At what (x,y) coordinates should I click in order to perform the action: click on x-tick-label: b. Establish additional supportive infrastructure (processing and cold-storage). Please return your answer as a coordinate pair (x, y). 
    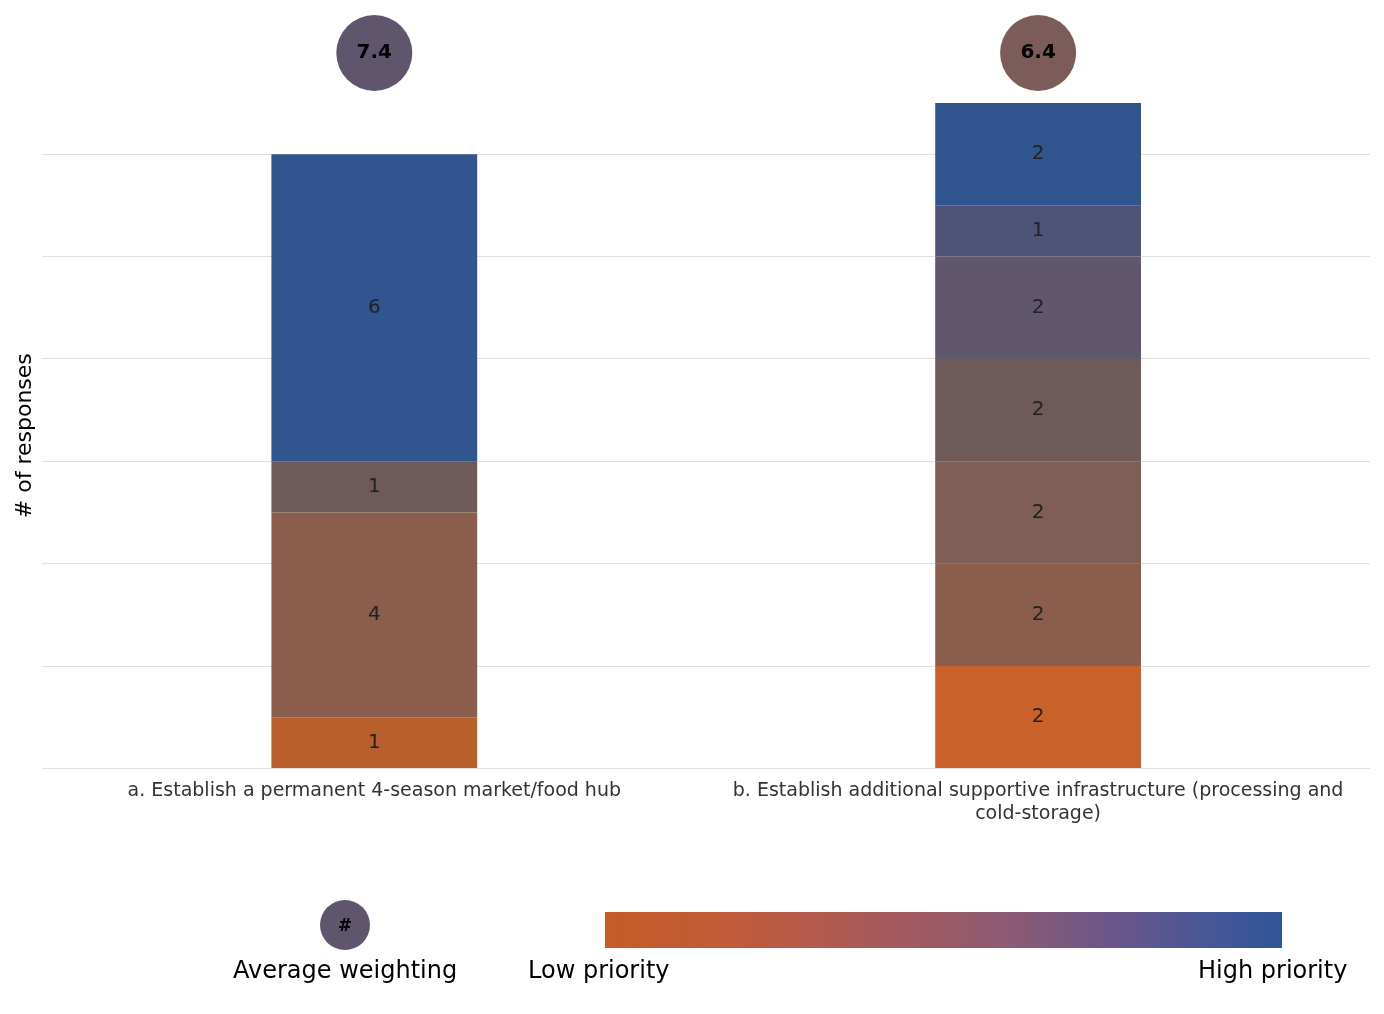
    Looking at the image, I should click on (1038, 800).